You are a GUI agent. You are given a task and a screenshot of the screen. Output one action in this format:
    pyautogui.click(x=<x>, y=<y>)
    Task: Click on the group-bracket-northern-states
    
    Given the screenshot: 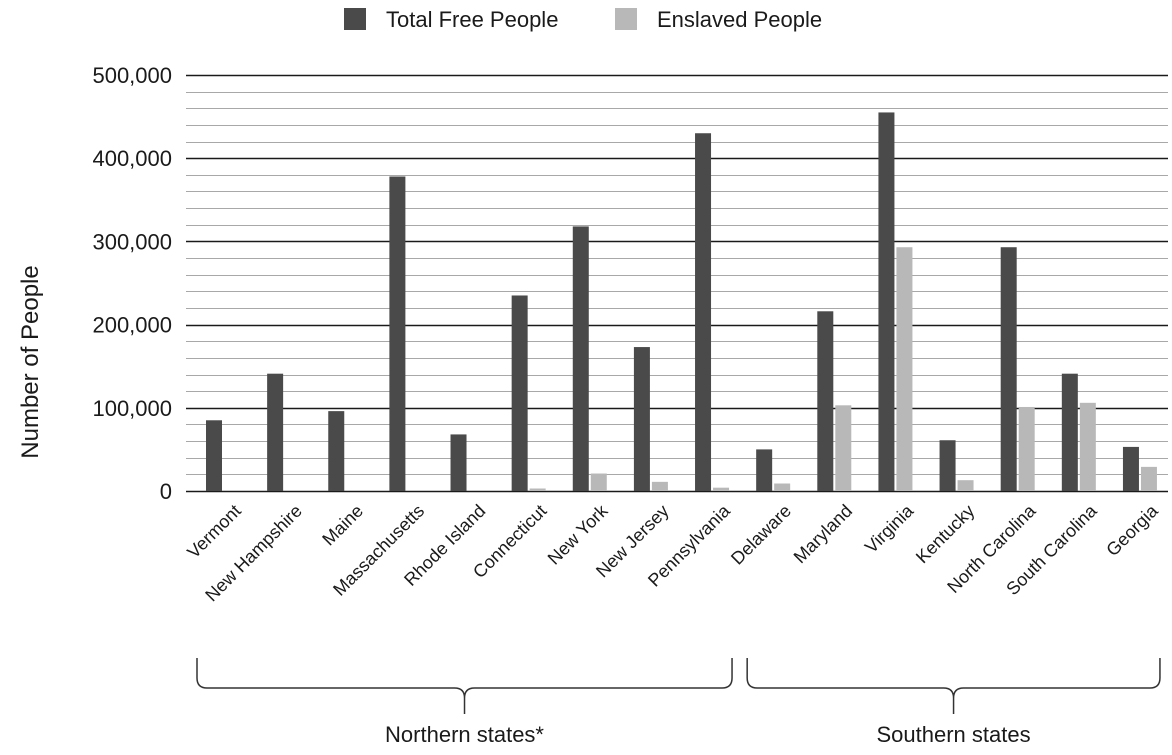 What is the action you would take?
    pyautogui.click(x=464, y=686)
    